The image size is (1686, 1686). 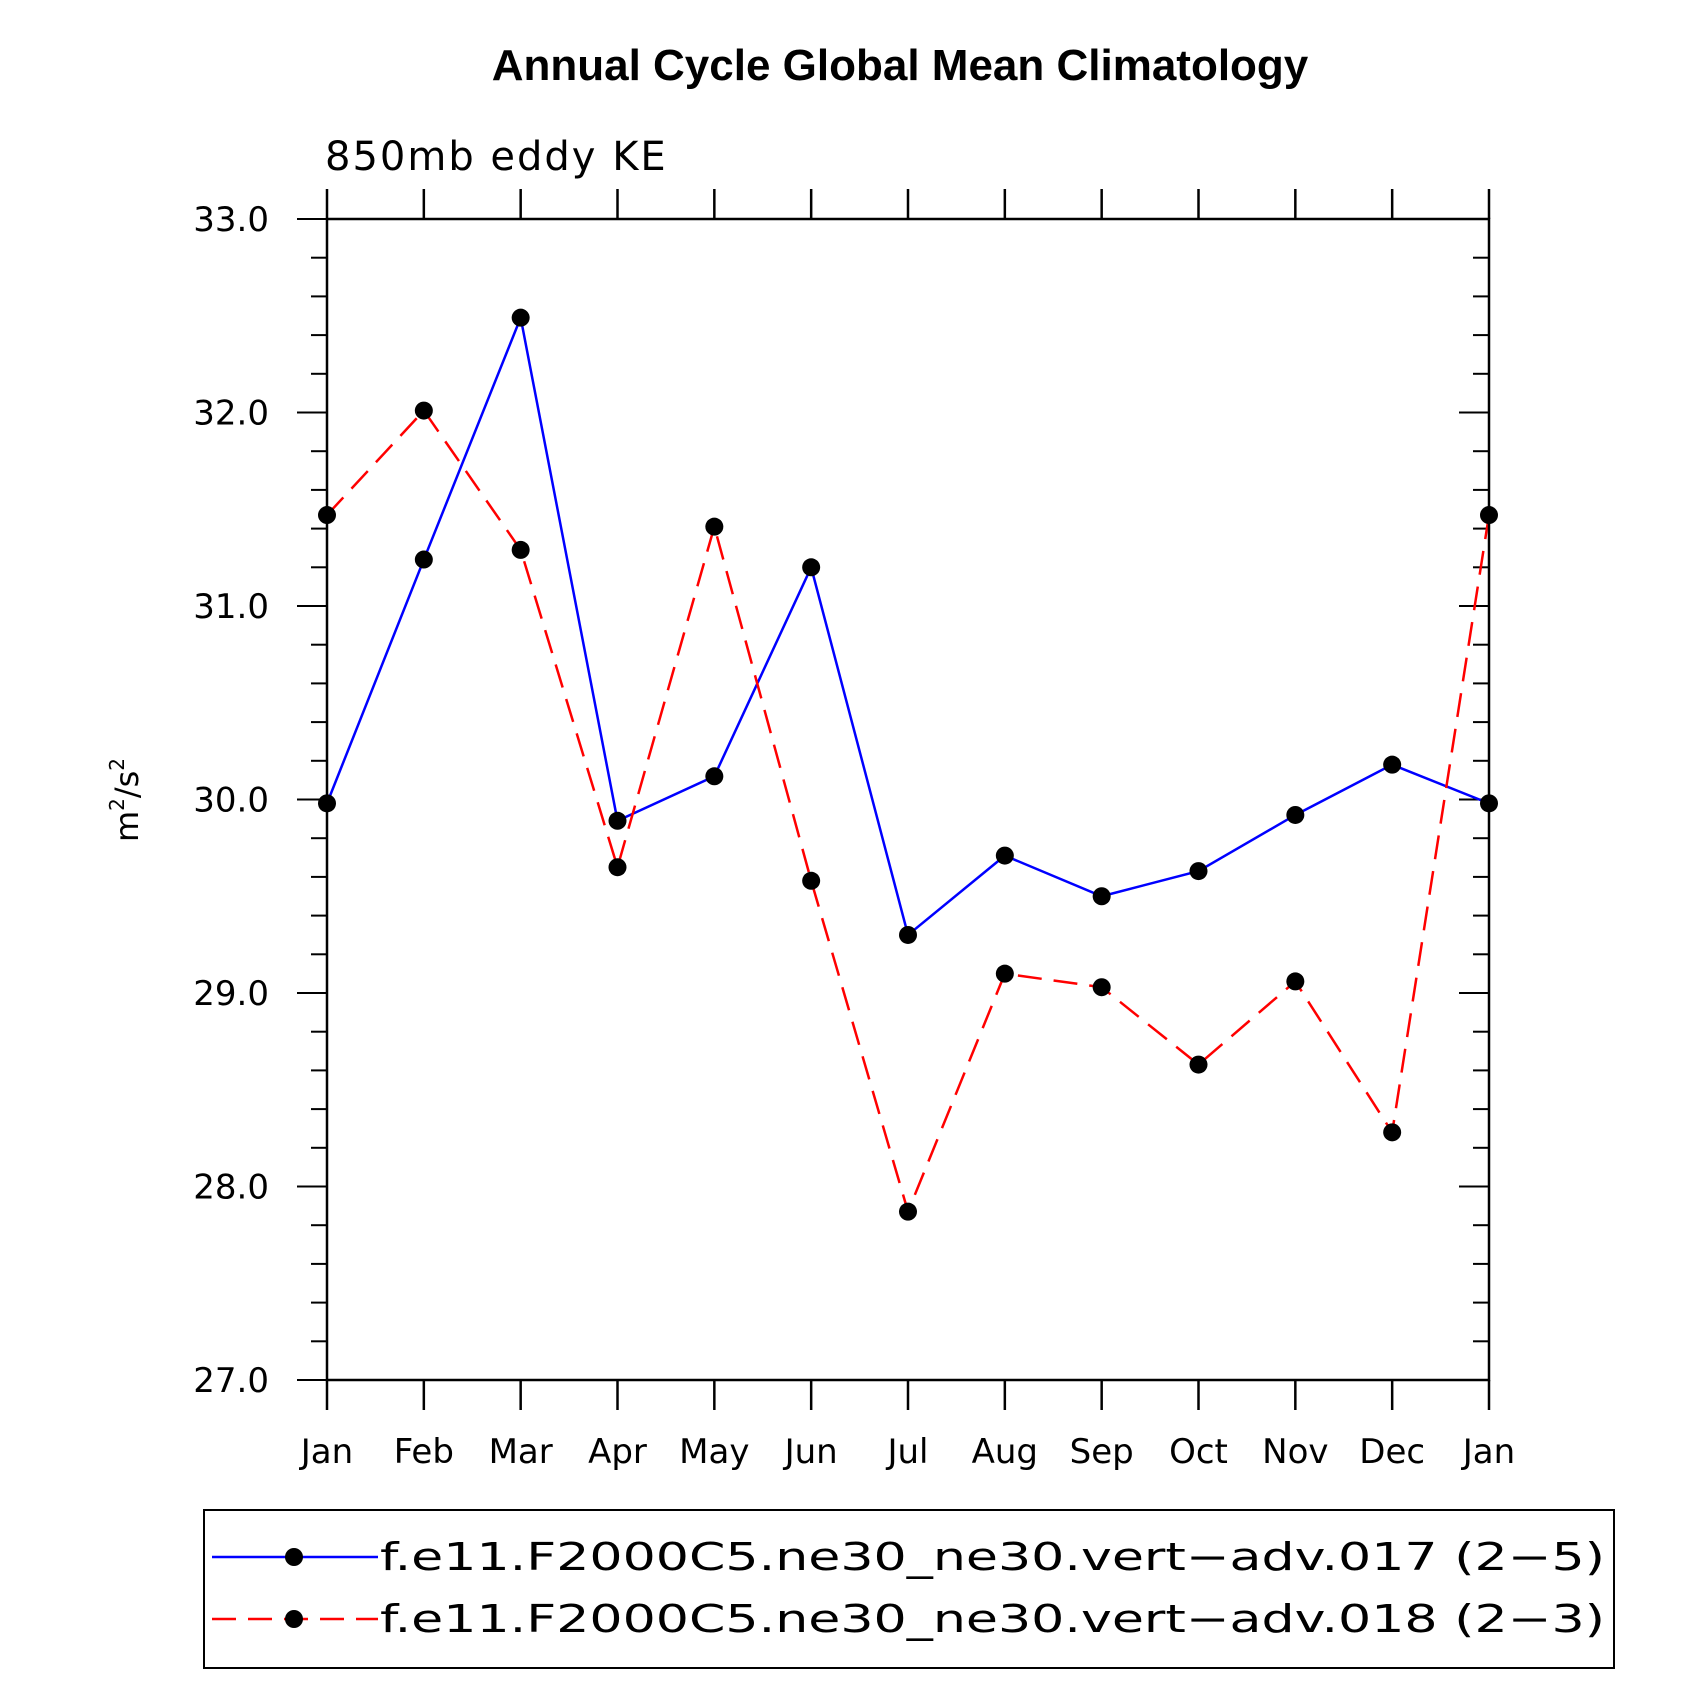 I want to click on legend-box, so click(x=909, y=1589).